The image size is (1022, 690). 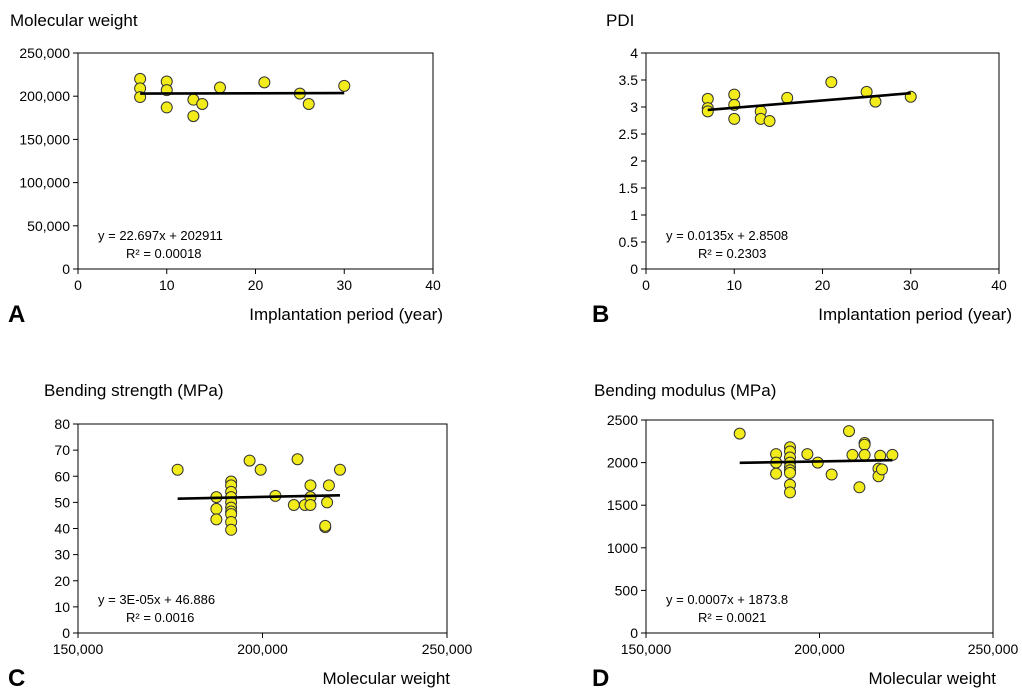 What do you see at coordinates (78, 285) in the screenshot?
I see `panel-a-xtick-label: 0` at bounding box center [78, 285].